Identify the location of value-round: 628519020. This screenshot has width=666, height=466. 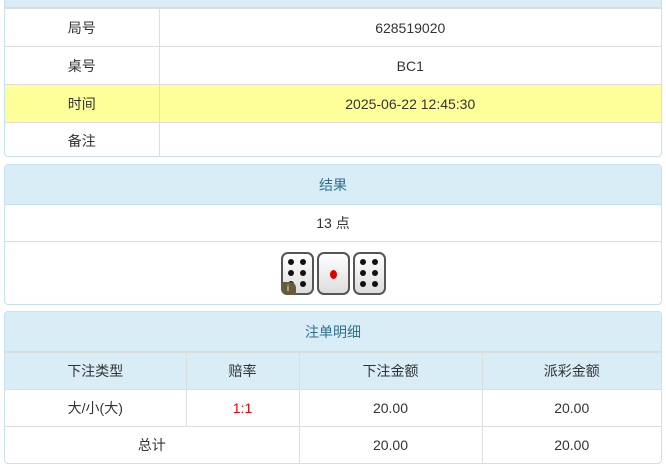
(409, 27).